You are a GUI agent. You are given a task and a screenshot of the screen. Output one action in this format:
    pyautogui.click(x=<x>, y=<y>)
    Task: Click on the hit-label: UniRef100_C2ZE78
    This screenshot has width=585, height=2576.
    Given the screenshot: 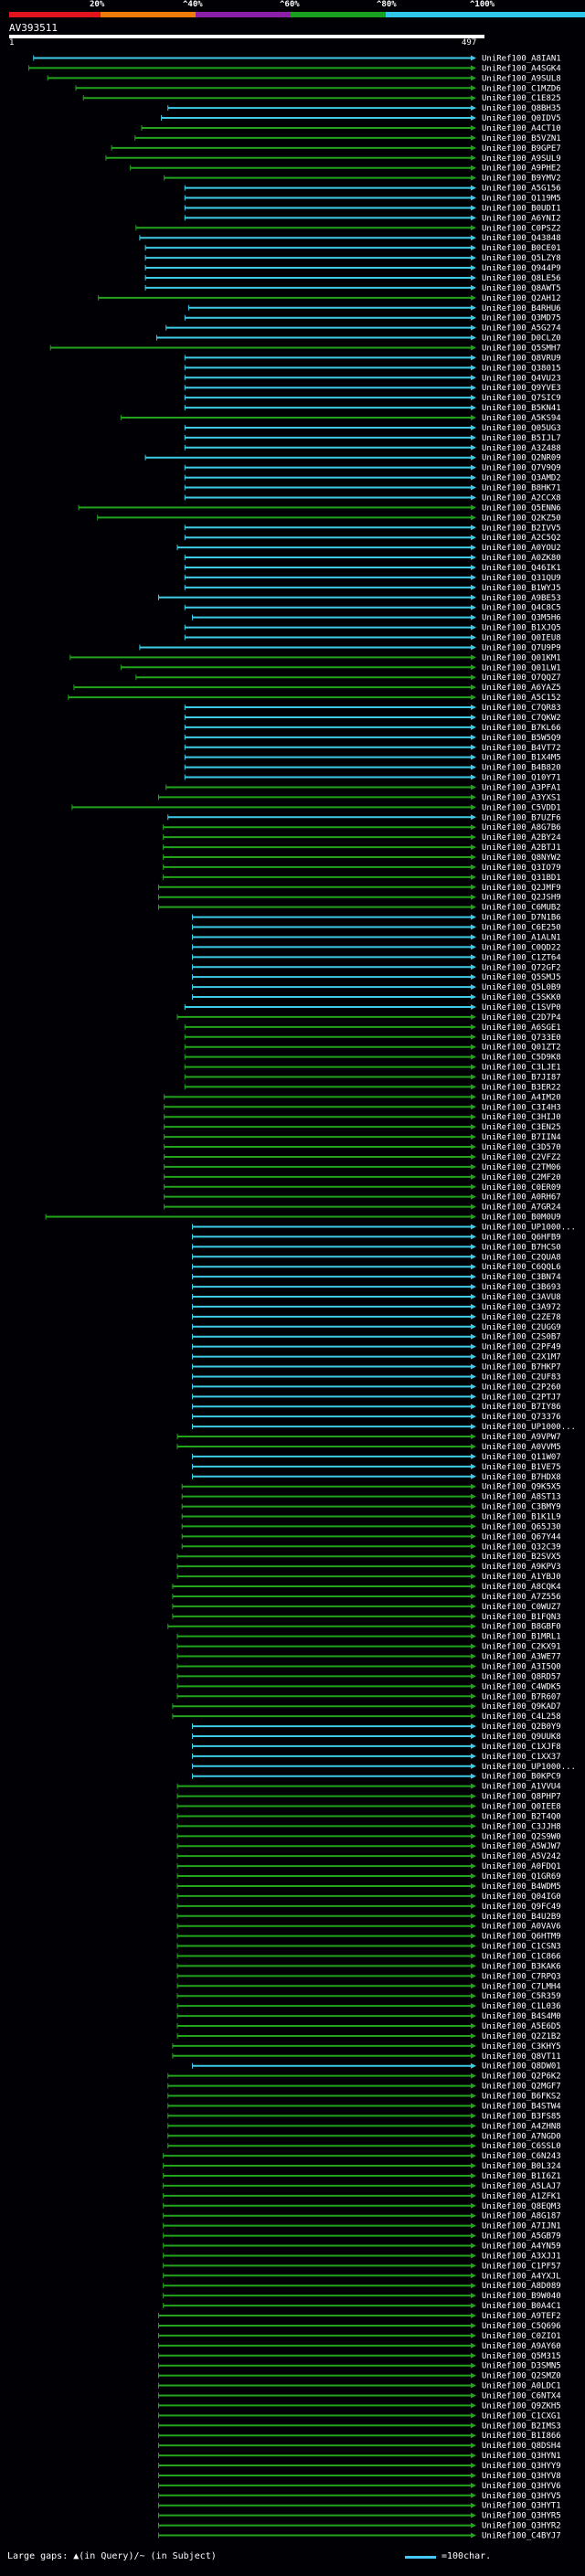 What is the action you would take?
    pyautogui.click(x=521, y=1317)
    